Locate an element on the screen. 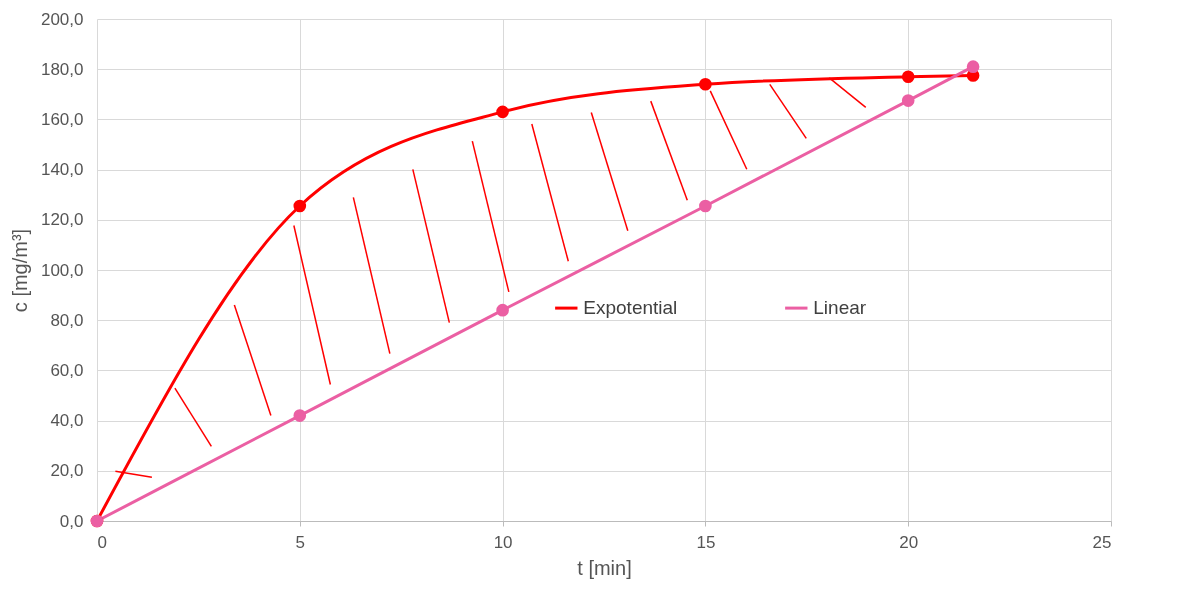 This screenshot has height=605, width=1184. legend-label: Linear is located at coordinates (840, 308).